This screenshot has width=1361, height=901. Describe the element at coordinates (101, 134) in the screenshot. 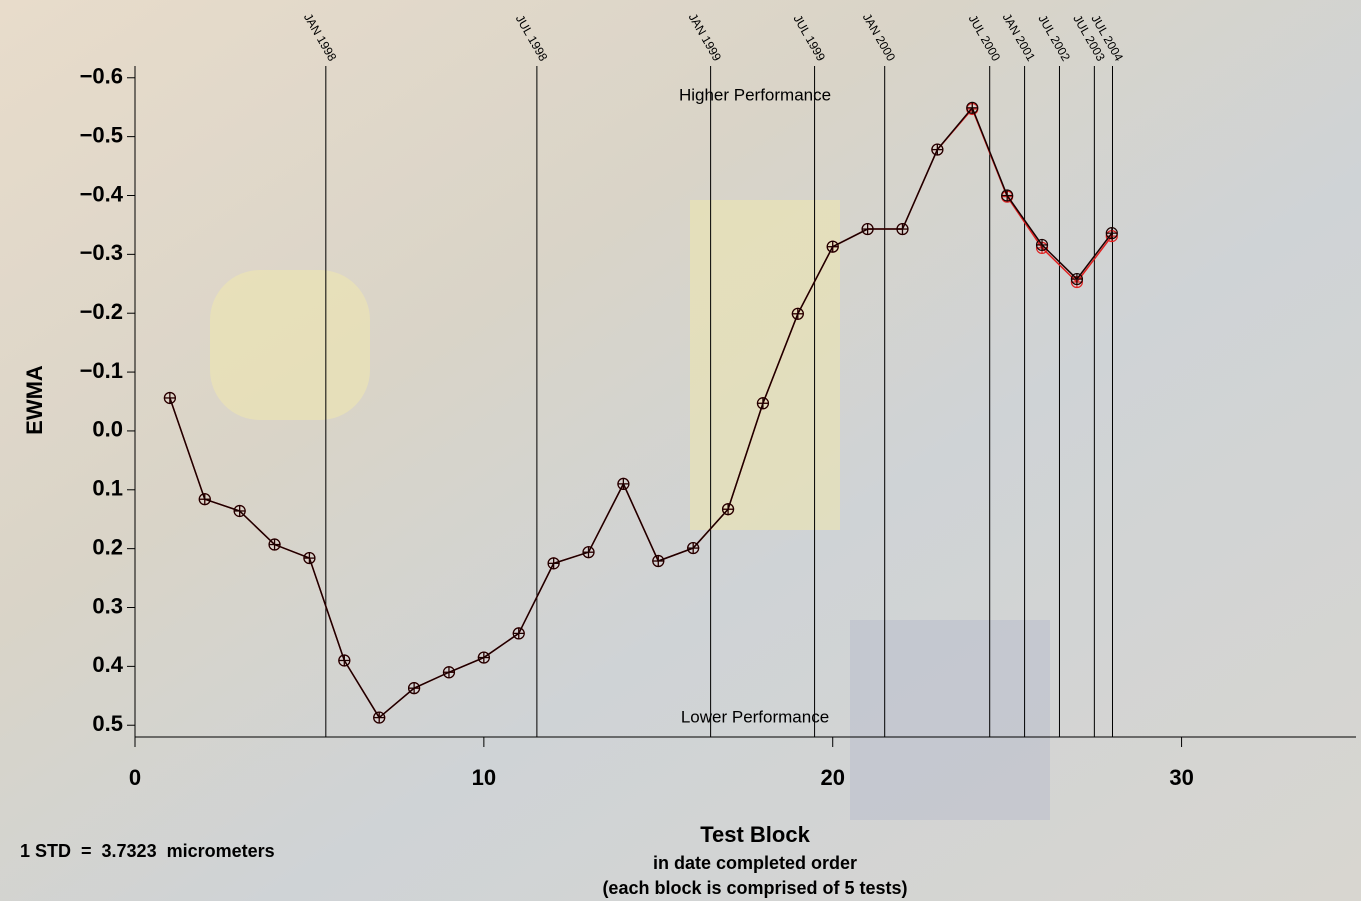

I see `y-tick-label: −0.5` at that location.